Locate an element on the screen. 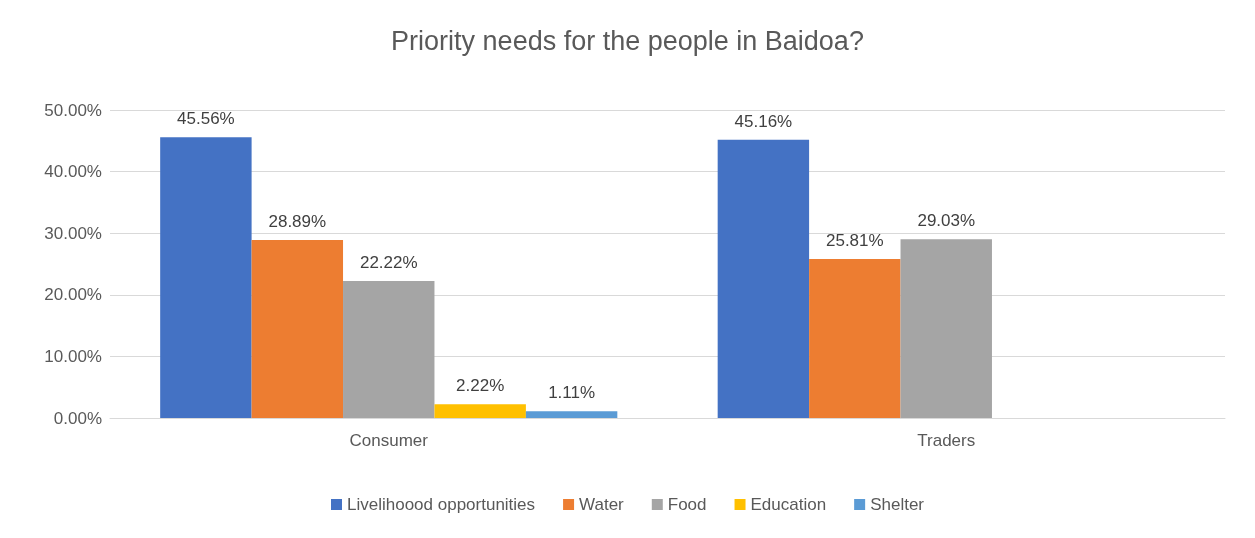  data-label: 28.89% is located at coordinates (297, 222).